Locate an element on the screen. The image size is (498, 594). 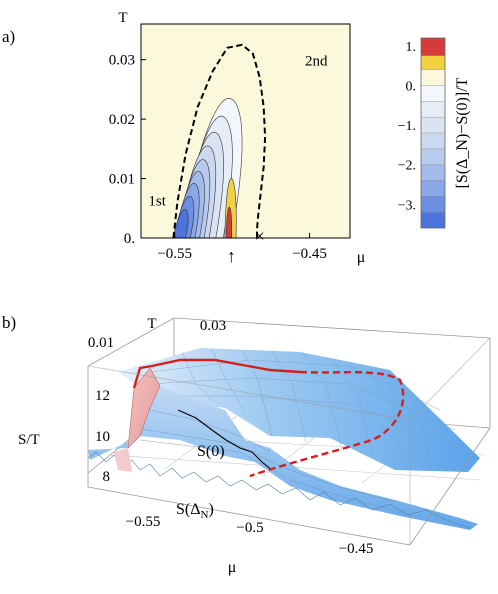
box-front-top-edge is located at coordinates (249, 393).